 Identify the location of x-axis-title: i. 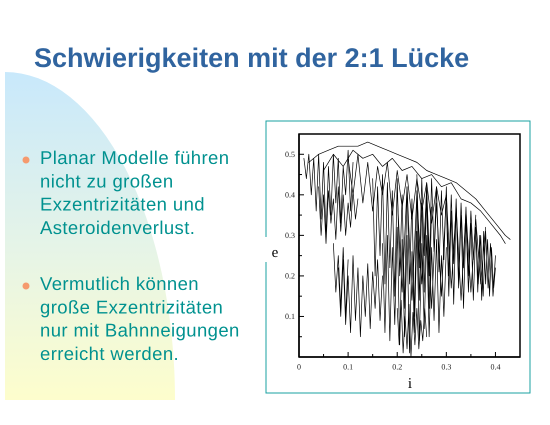
(410, 384).